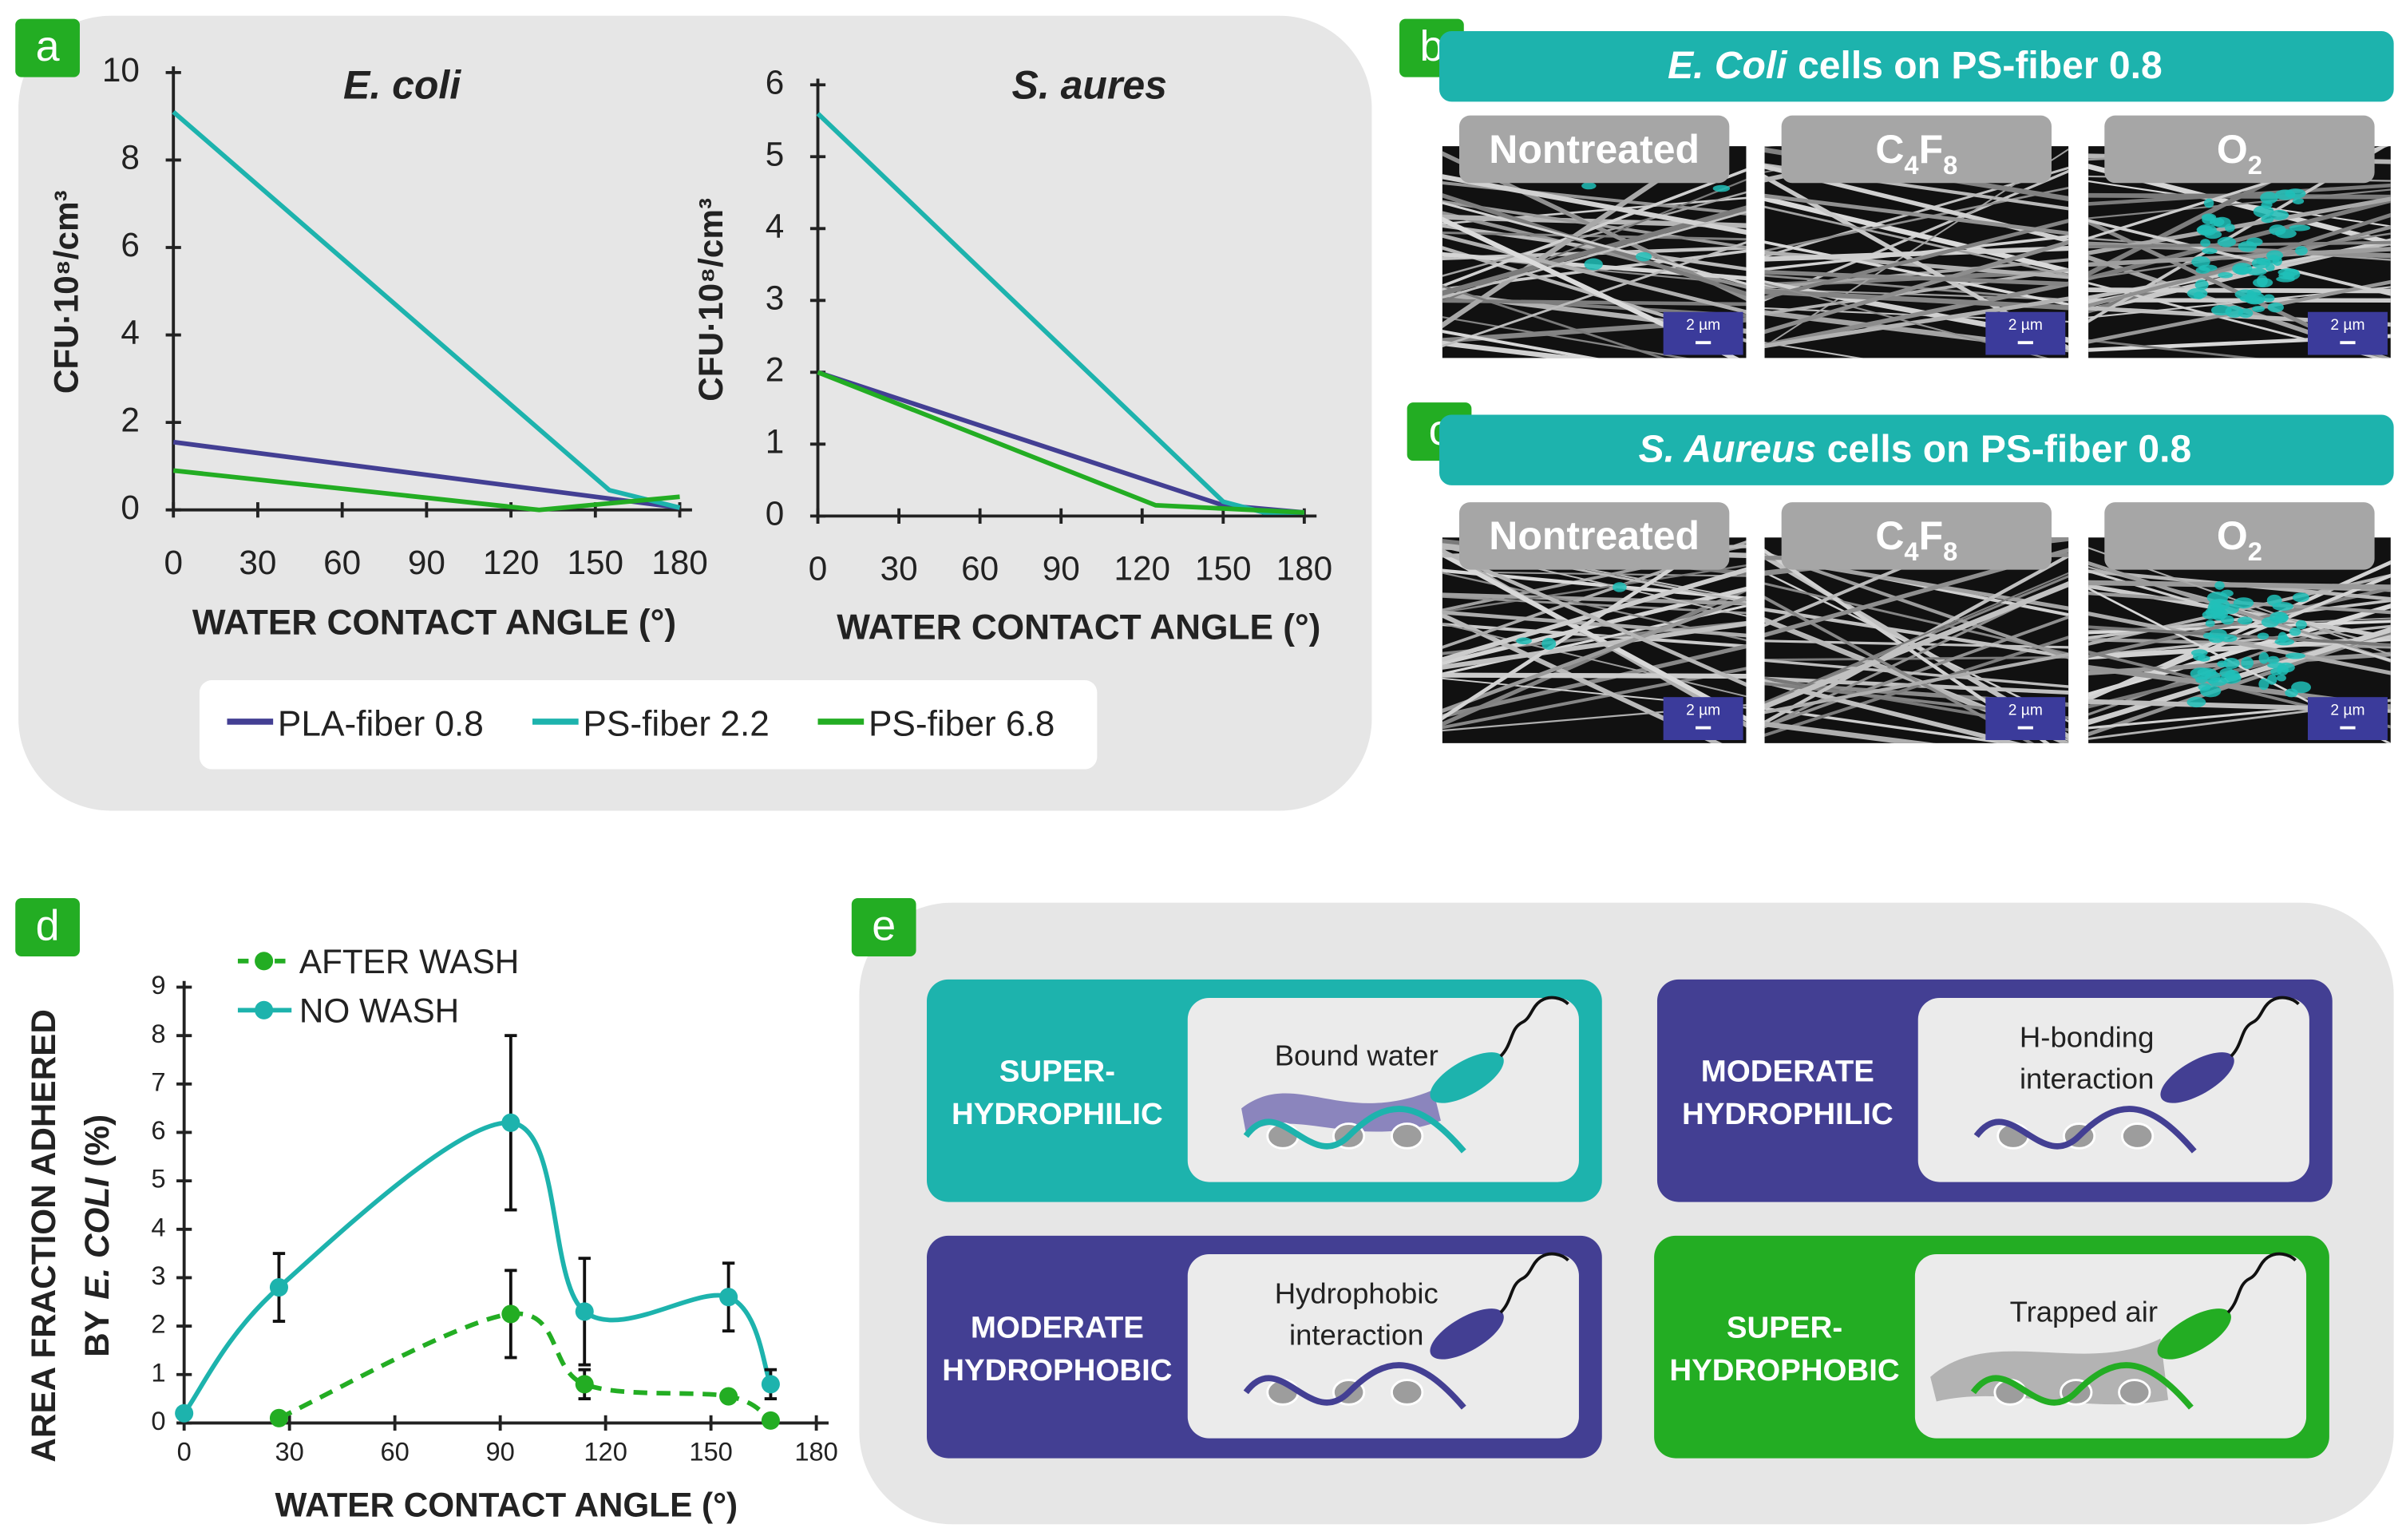 This screenshot has height=1540, width=2406. Describe the element at coordinates (605, 1451) in the screenshot. I see `x-tick-label: 120` at that location.